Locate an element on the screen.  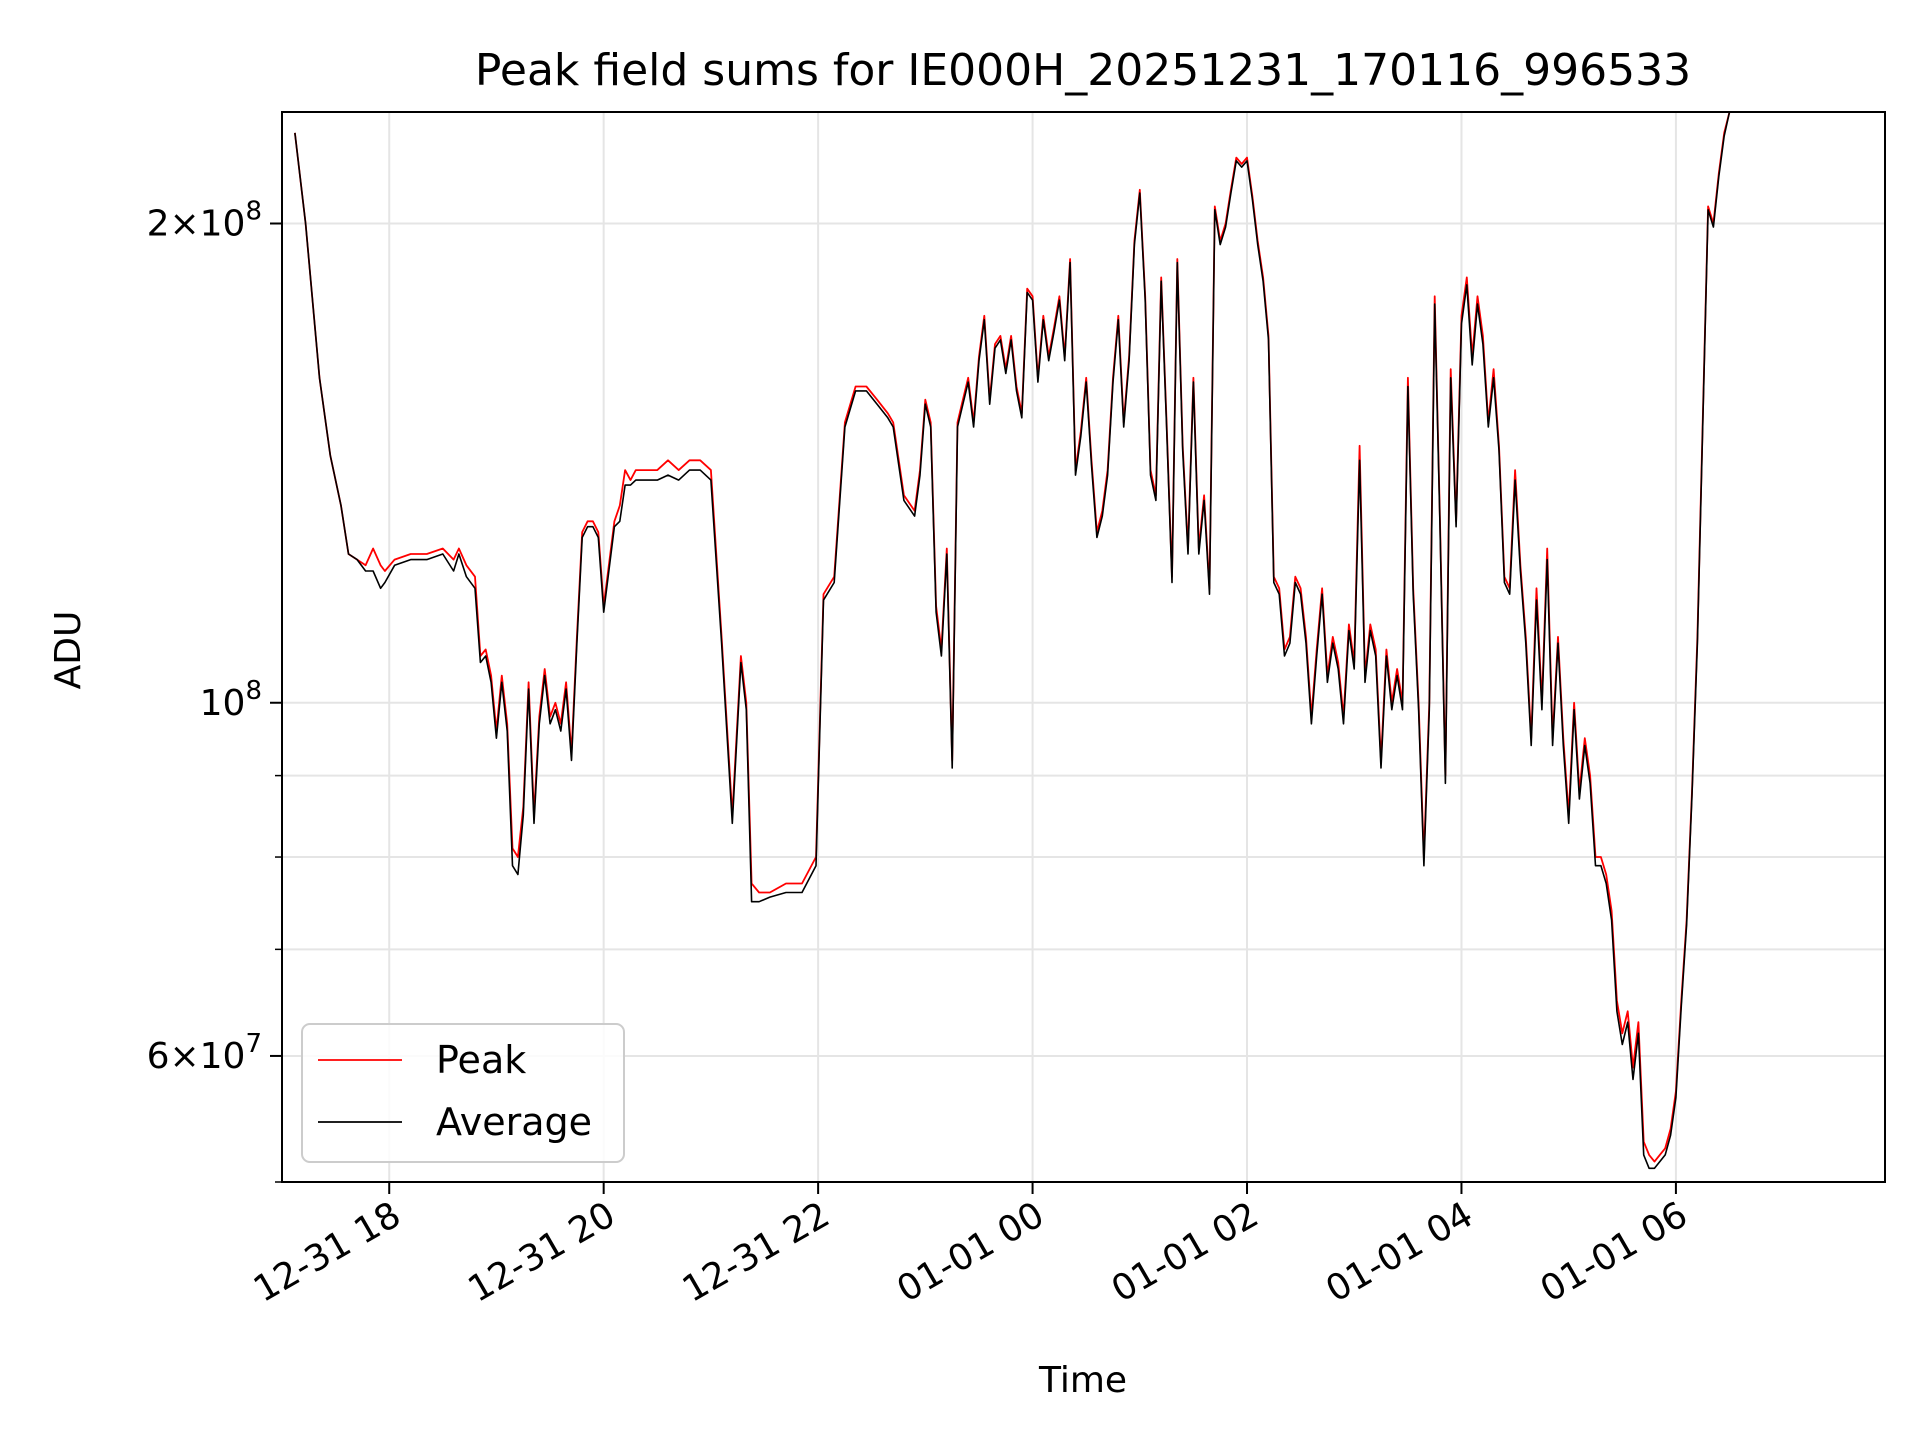
y-tick-label: 108 is located at coordinates (231, 700).